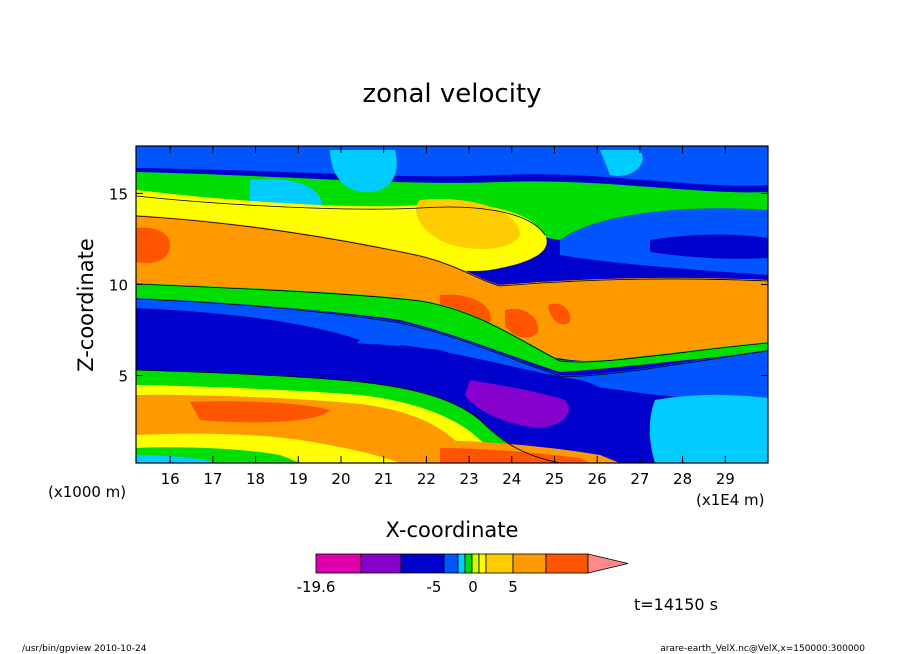 This screenshot has width=904, height=654. Describe the element at coordinates (676, 604) in the screenshot. I see `time-label: t=14150 s` at that location.